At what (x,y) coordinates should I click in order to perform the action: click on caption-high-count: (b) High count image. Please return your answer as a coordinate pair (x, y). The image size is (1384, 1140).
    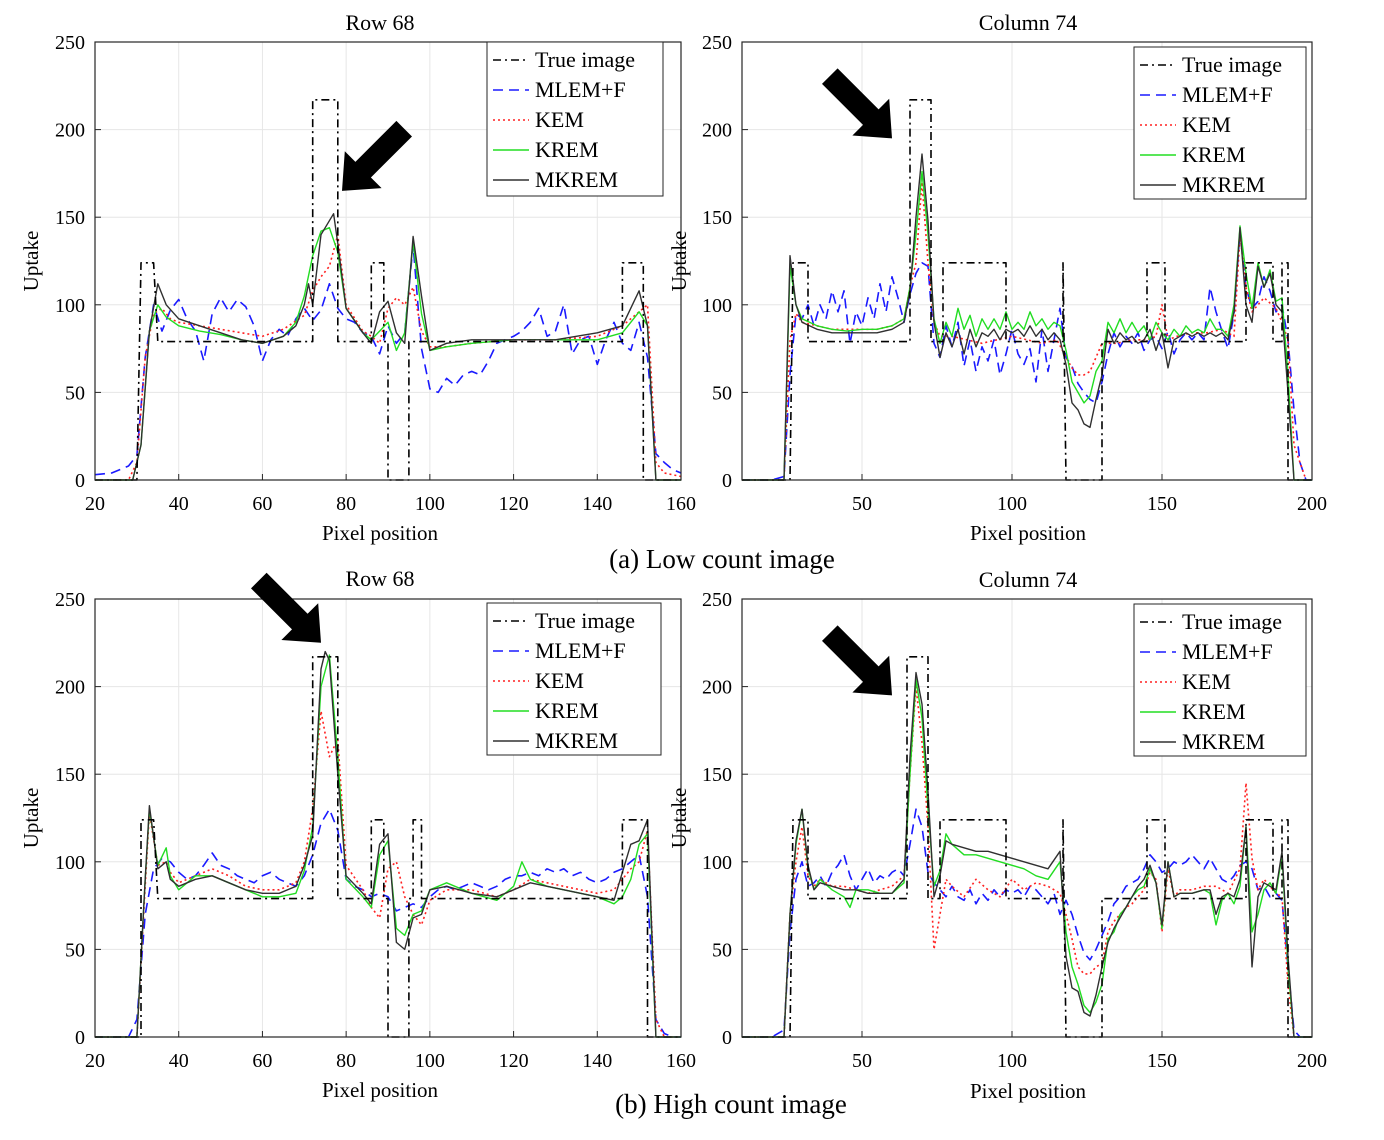
    Looking at the image, I should click on (731, 1104).